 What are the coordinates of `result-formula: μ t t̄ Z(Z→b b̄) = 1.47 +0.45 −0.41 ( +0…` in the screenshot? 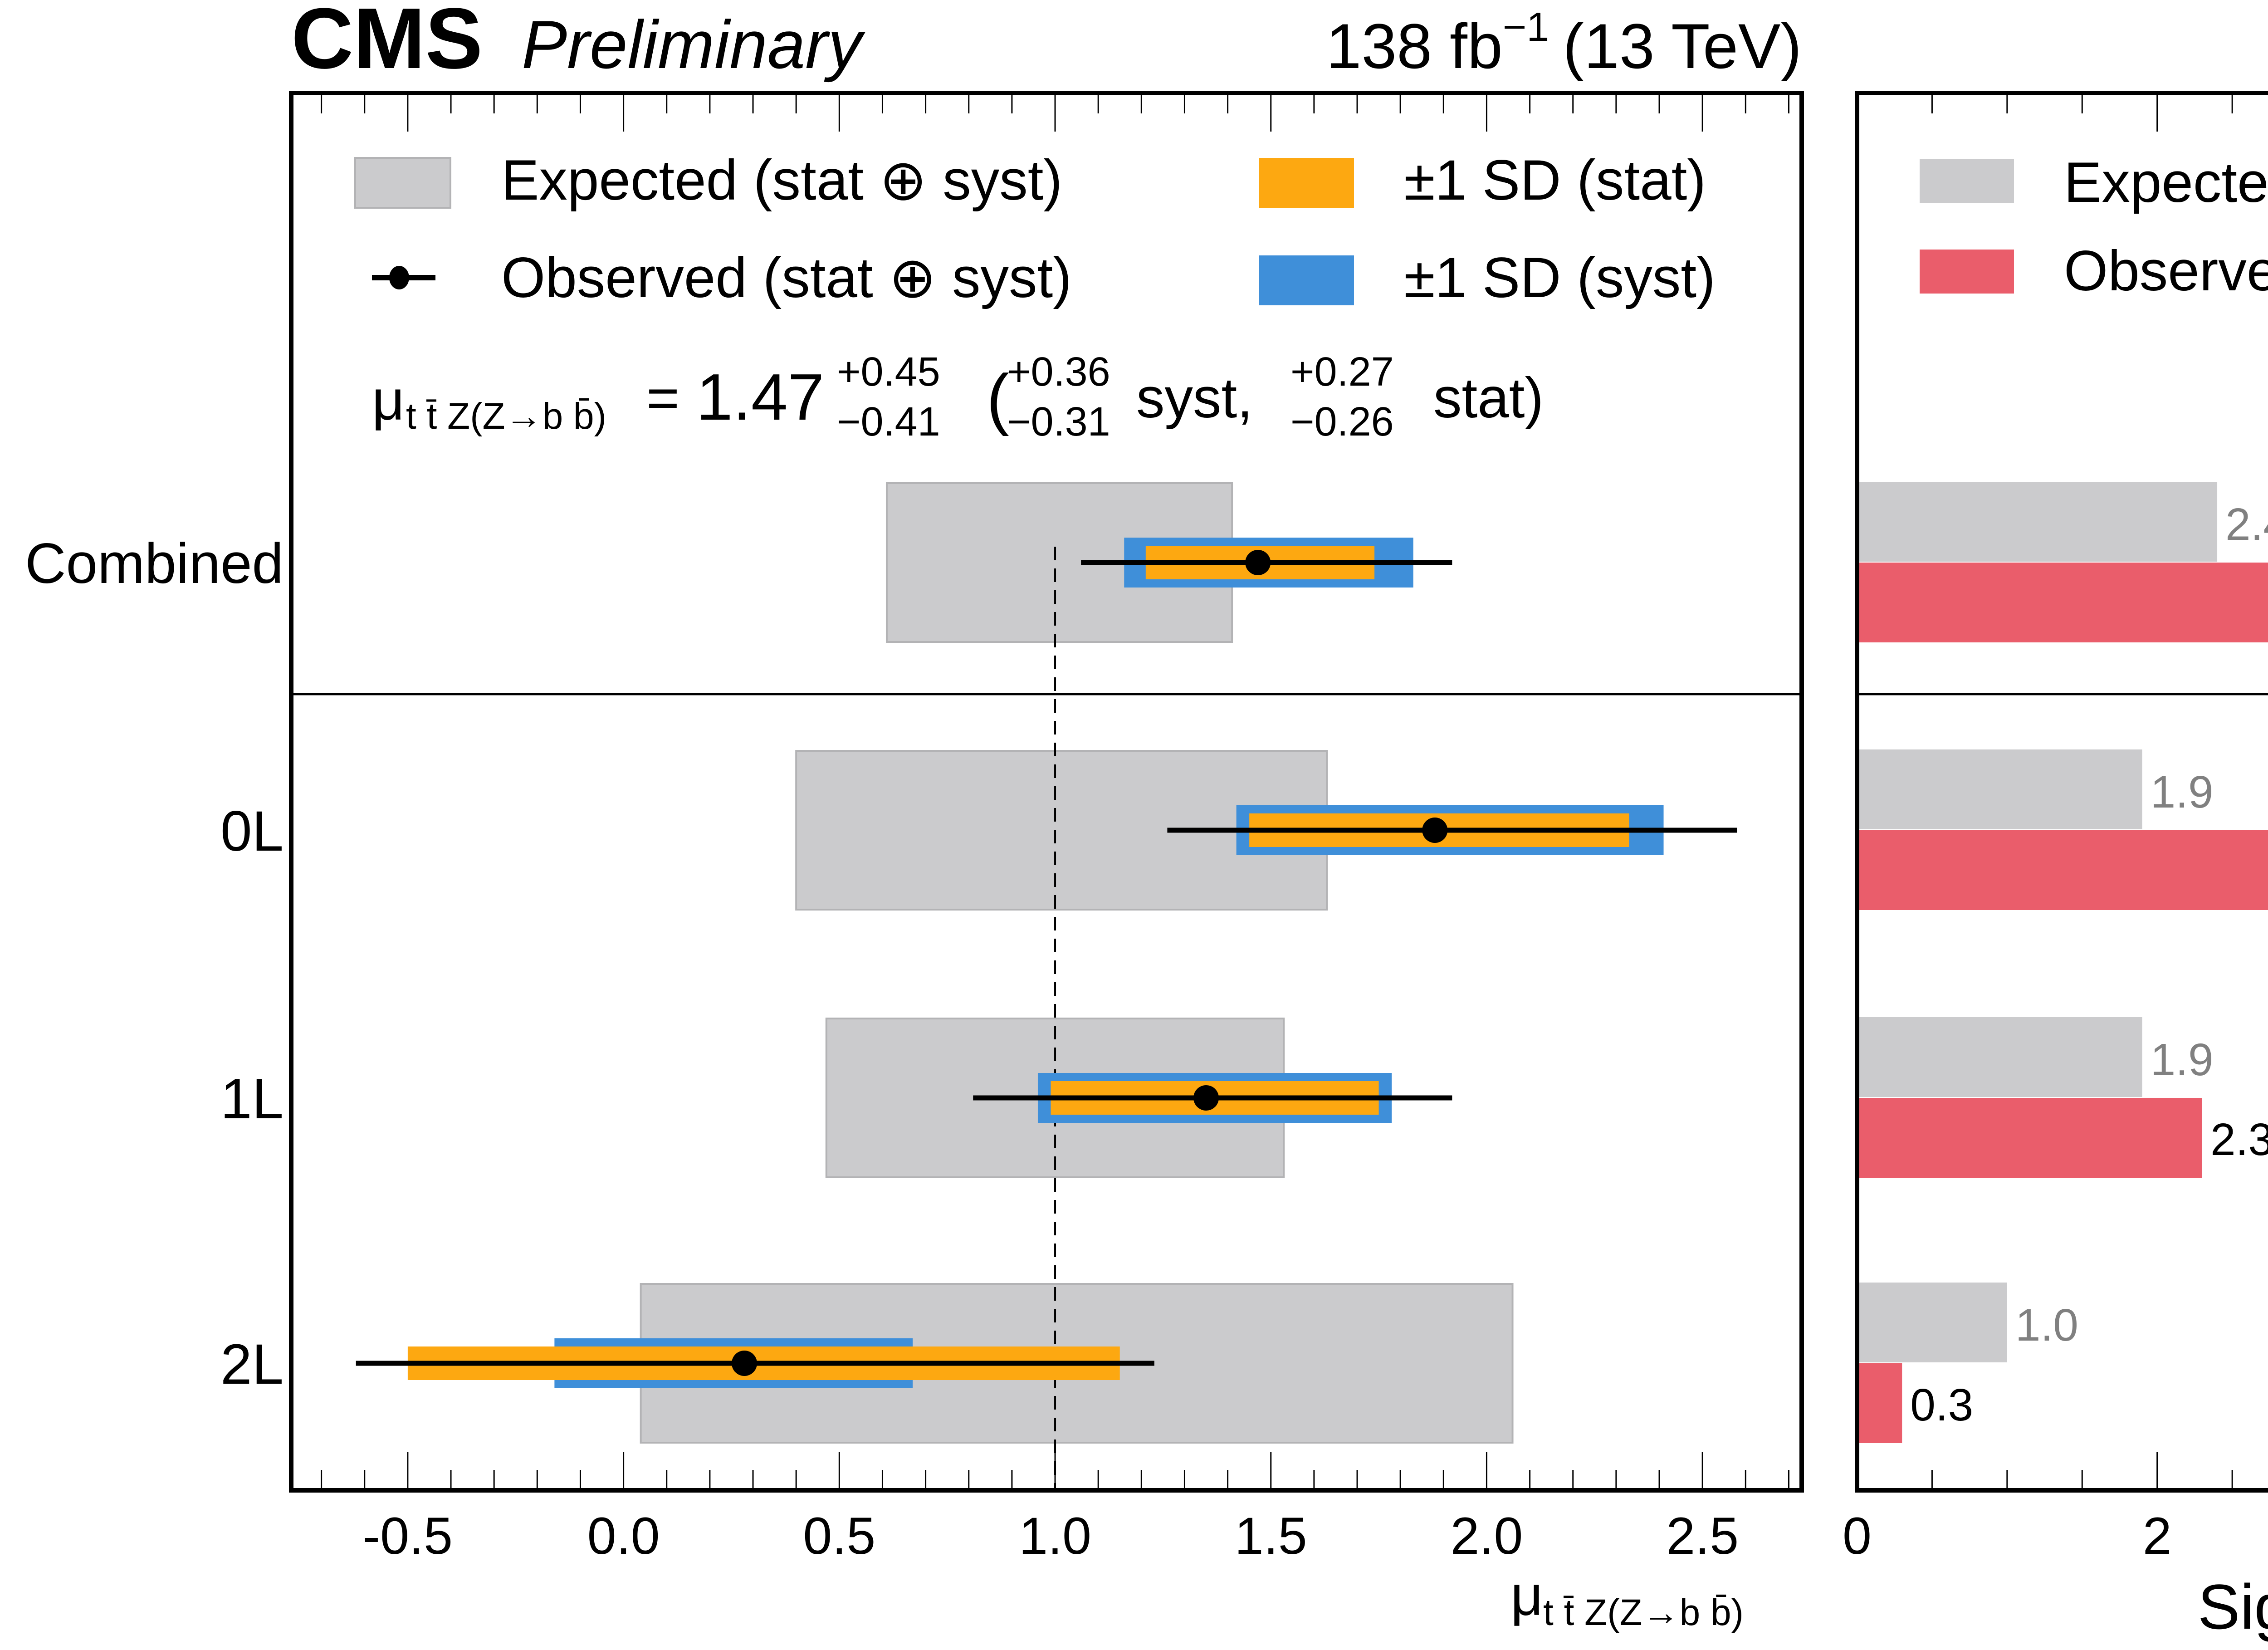 It's located at (958, 397).